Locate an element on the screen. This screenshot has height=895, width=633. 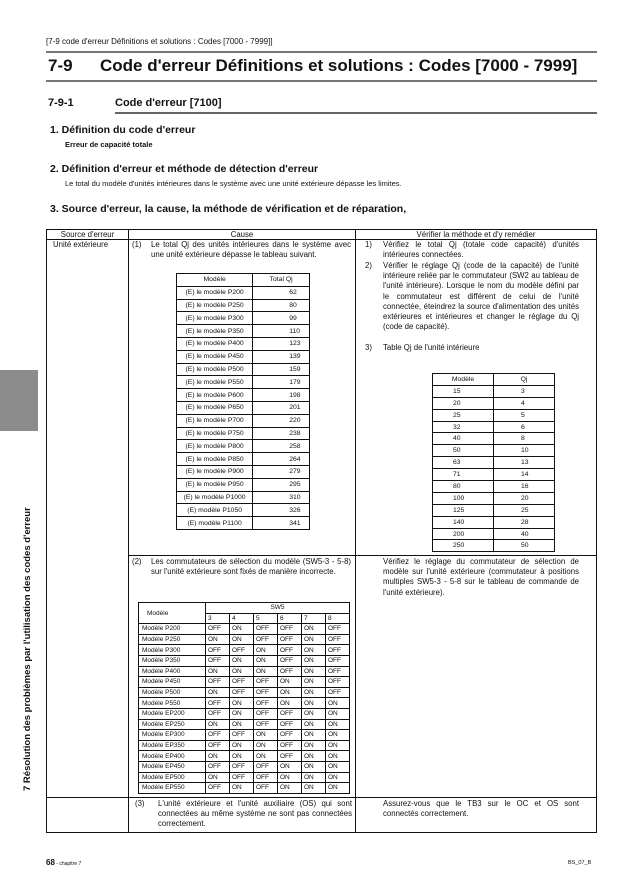
table-row: (E) le modèle P400 123 is located at coordinates (242, 343).